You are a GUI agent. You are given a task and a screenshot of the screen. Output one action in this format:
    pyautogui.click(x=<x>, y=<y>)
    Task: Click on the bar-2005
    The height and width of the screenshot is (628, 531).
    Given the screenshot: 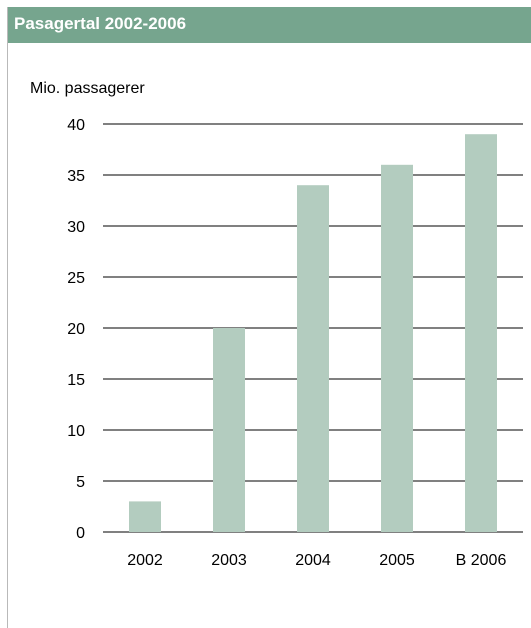 What is the action you would take?
    pyautogui.click(x=397, y=348)
    